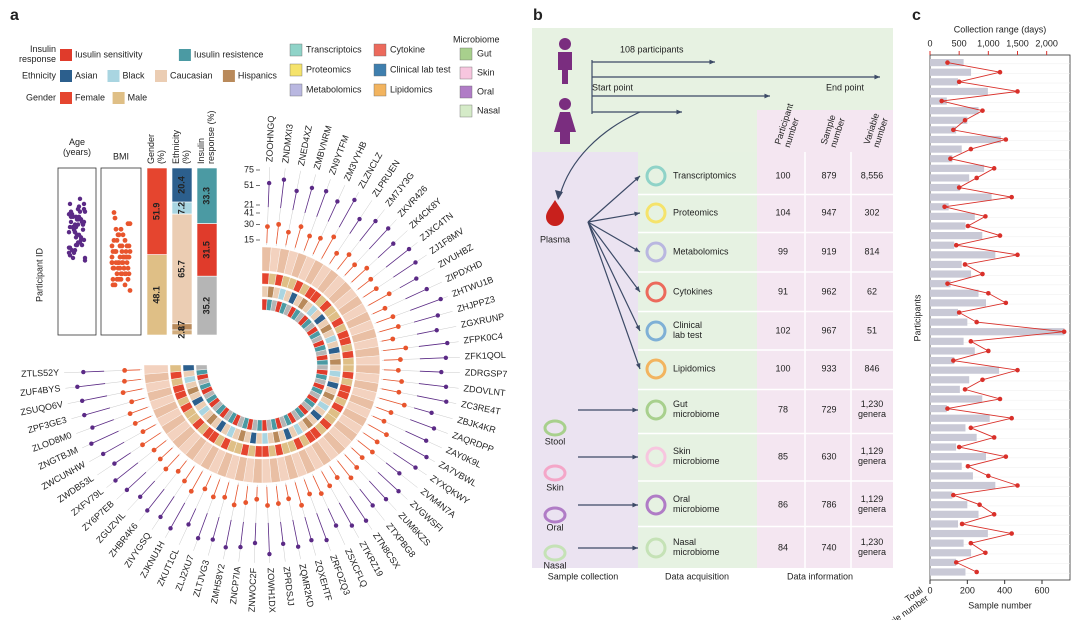 The width and height of the screenshot is (1080, 620). Describe the element at coordinates (565, 128) in the screenshot. I see `person-body` at that location.